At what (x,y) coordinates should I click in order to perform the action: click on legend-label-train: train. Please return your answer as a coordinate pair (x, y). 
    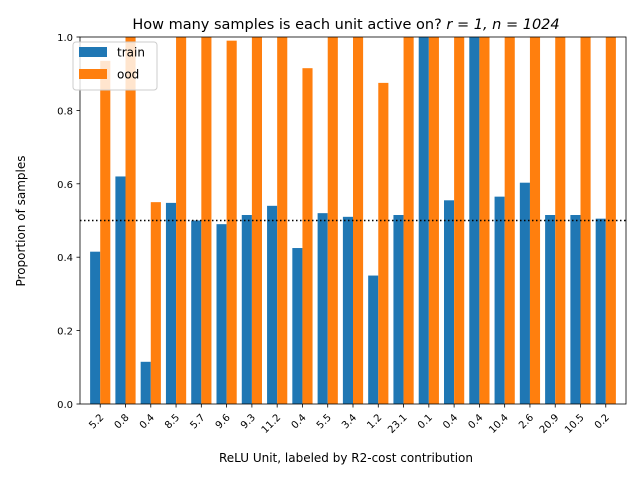
    Looking at the image, I should click on (131, 53).